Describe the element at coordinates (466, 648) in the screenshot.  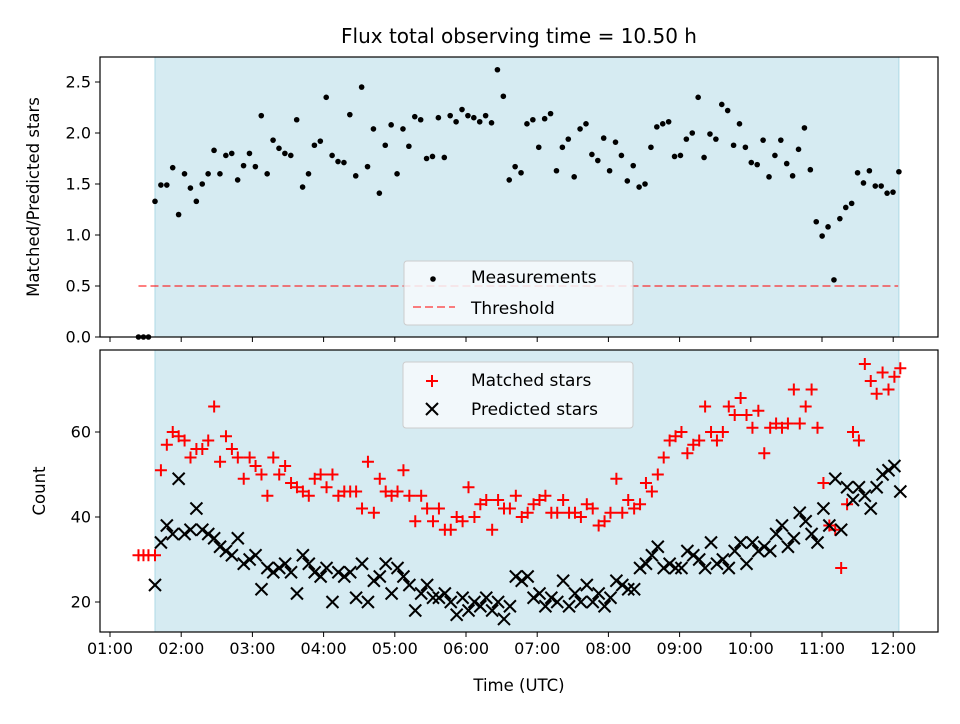
I see `x-tick-label: 06:00` at that location.